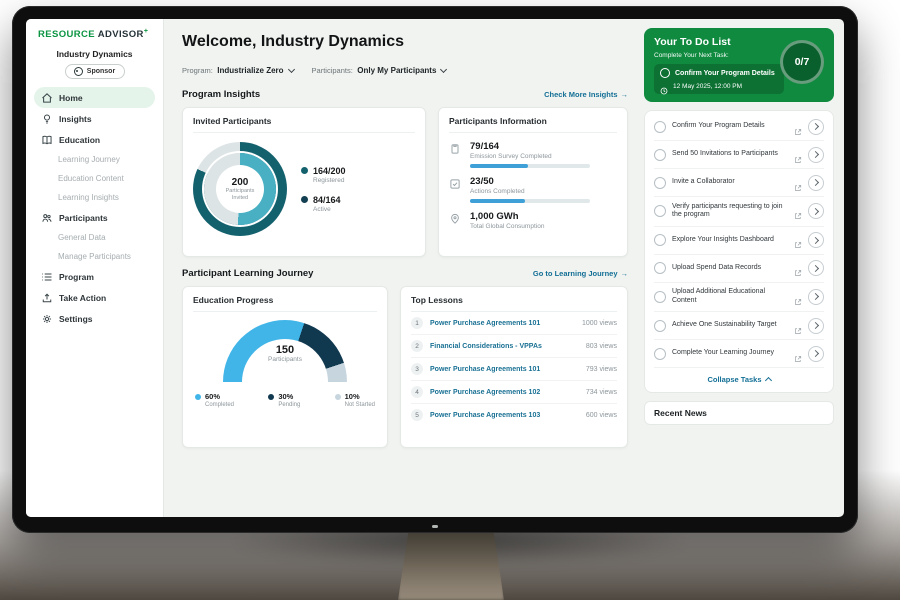  Describe the element at coordinates (455, 148) in the screenshot. I see `survey-icon` at that location.